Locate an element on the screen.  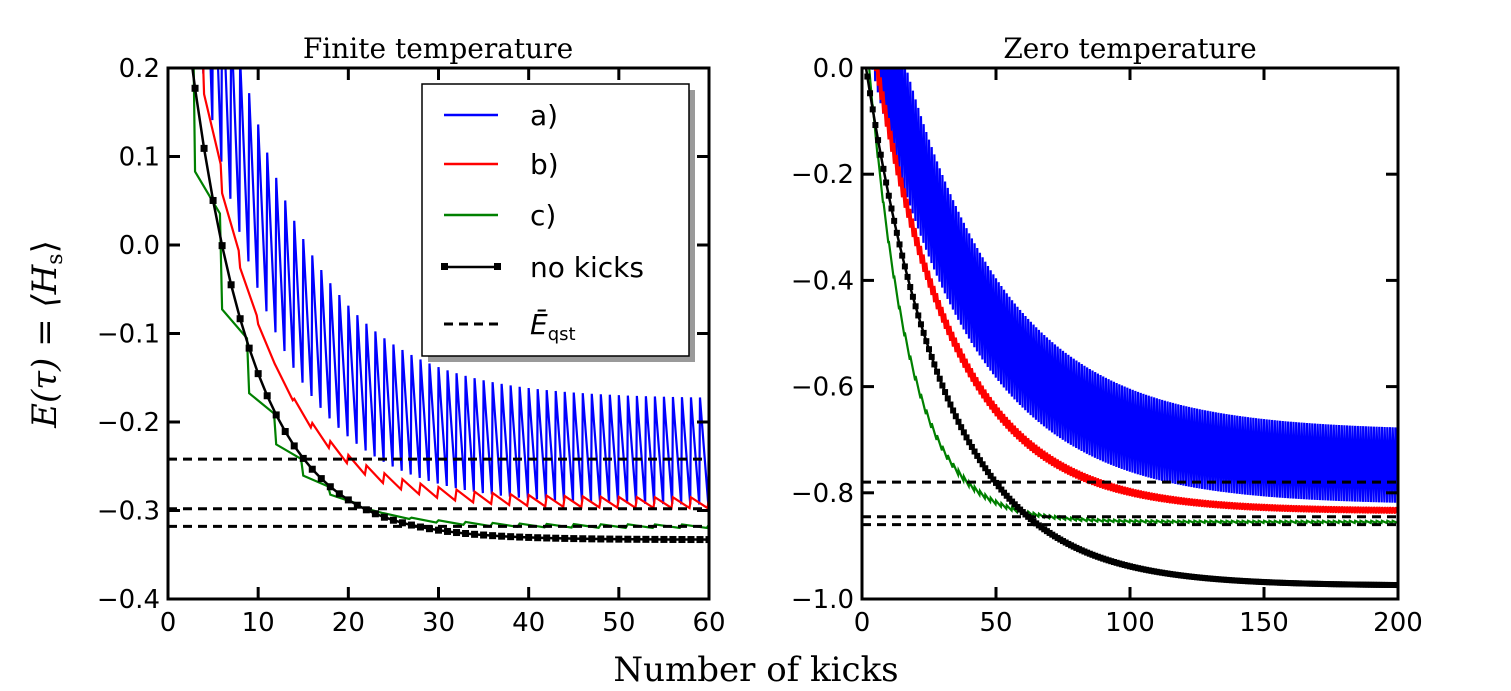
legend-label-eqst: Ēqst is located at coordinates (553, 326).